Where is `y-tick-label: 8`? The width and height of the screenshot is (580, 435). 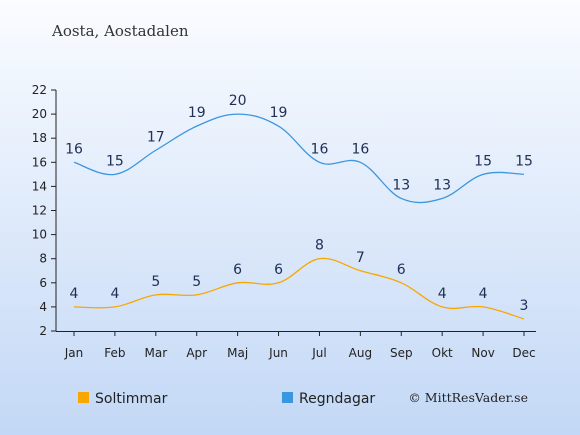
y-tick-label: 8 is located at coordinates (43, 259).